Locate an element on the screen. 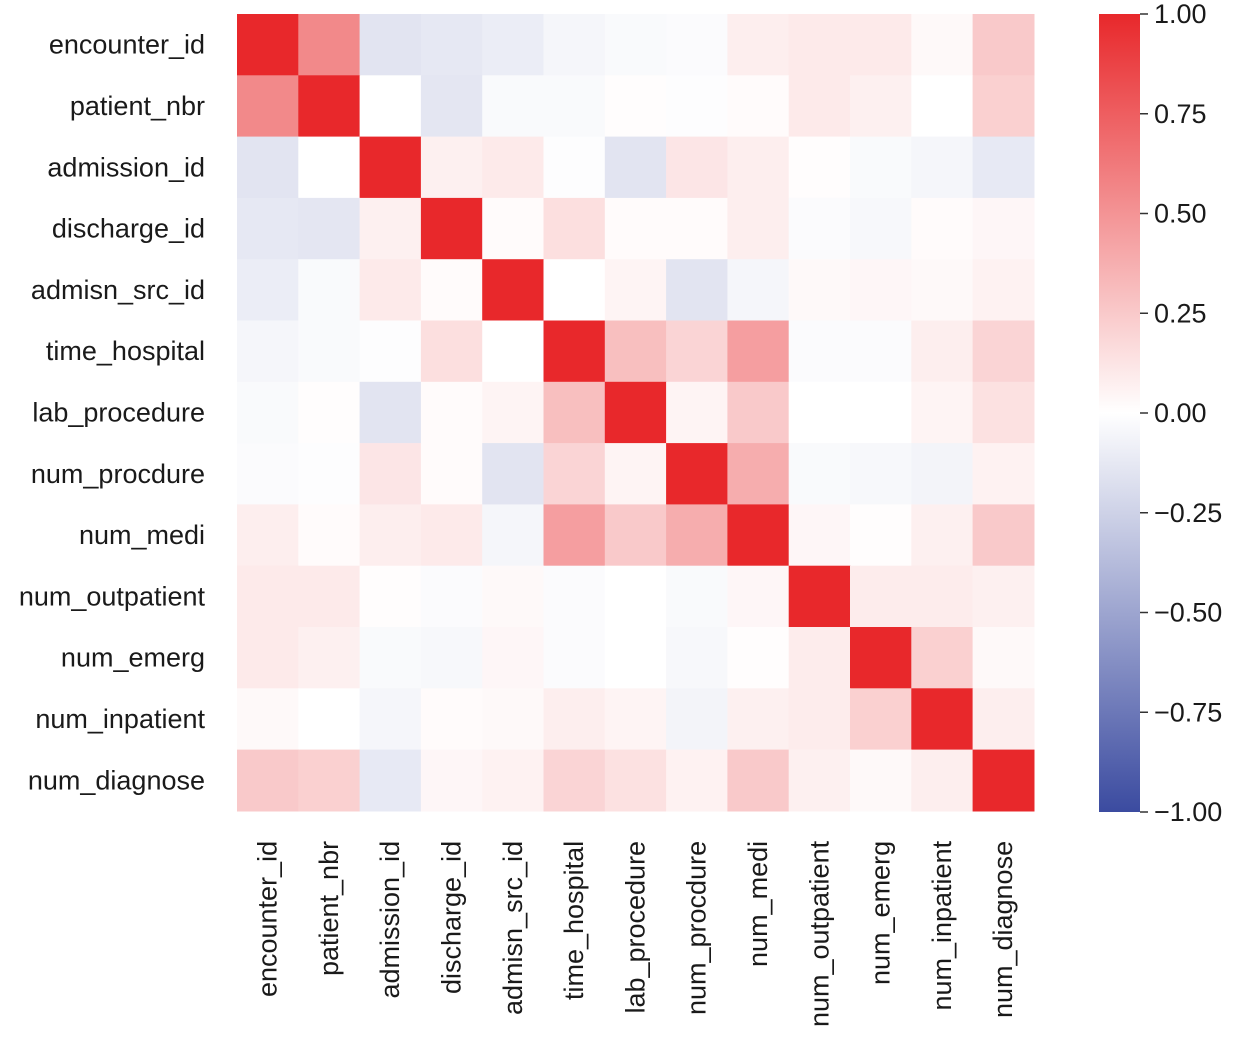 This screenshot has width=1249, height=1050. heatmap-cell-num_inpatient-num_procdure is located at coordinates (697, 719).